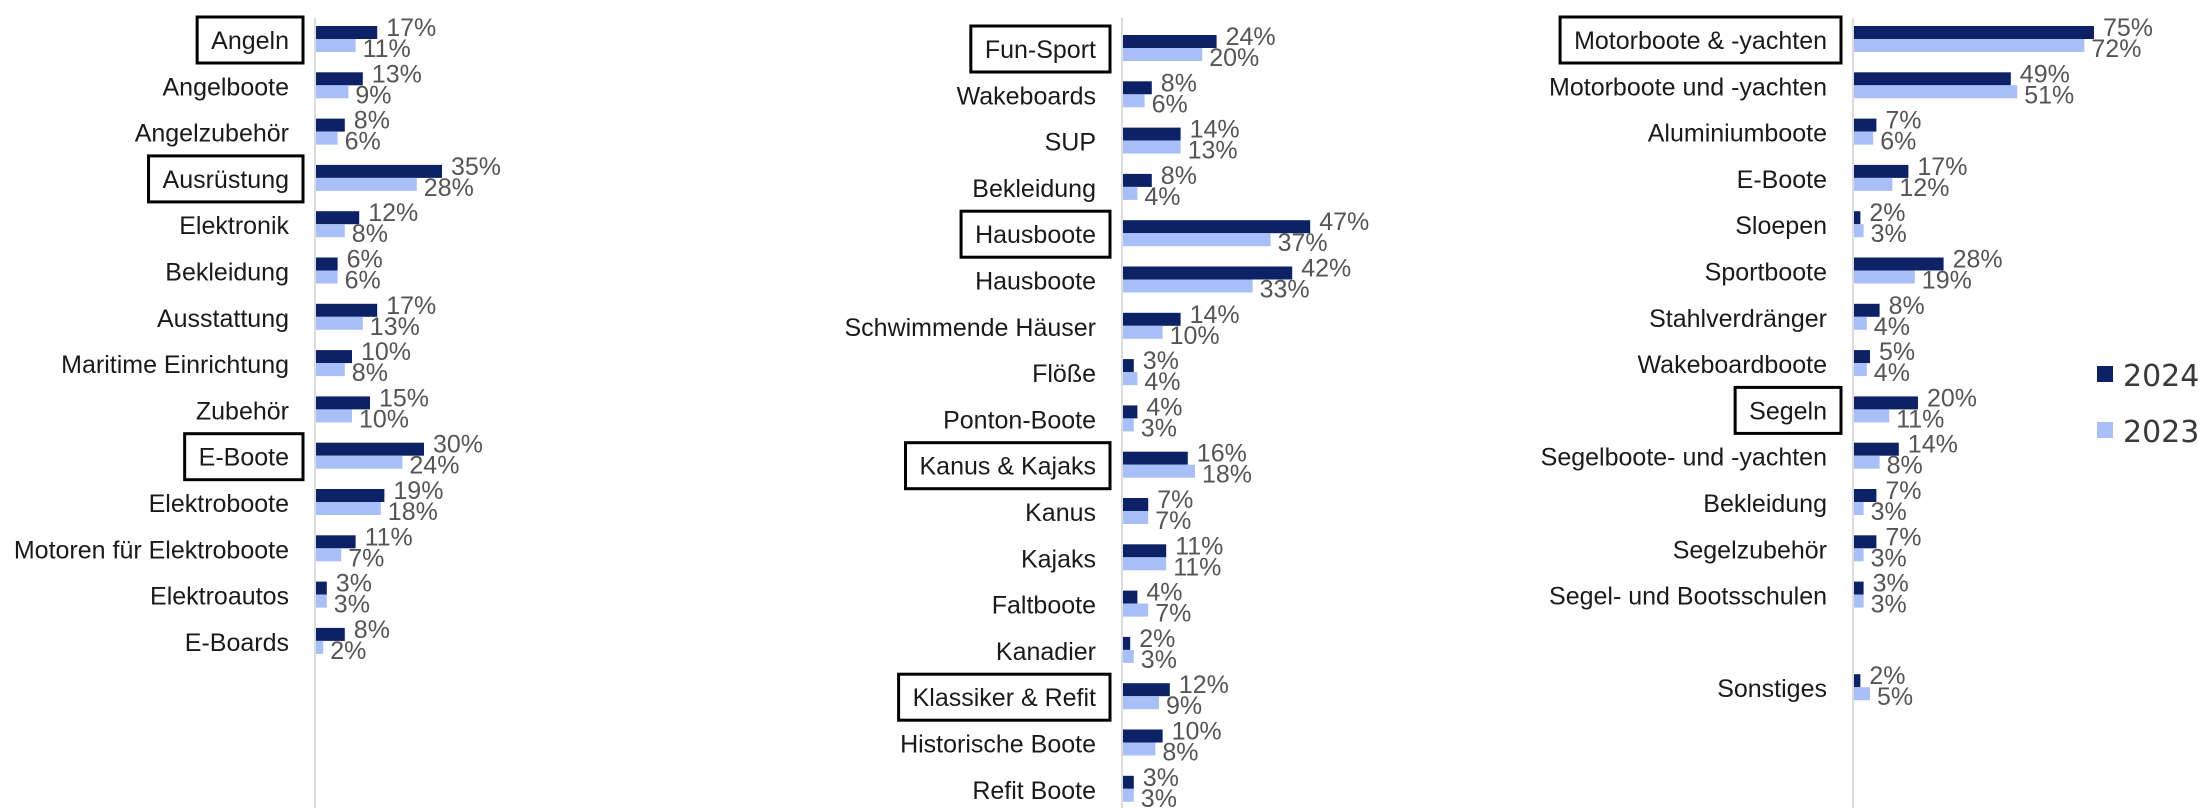 Image resolution: width=2204 pixels, height=808 pixels. Describe the element at coordinates (434, 466) in the screenshot. I see `value-label-2023: 24%` at that location.